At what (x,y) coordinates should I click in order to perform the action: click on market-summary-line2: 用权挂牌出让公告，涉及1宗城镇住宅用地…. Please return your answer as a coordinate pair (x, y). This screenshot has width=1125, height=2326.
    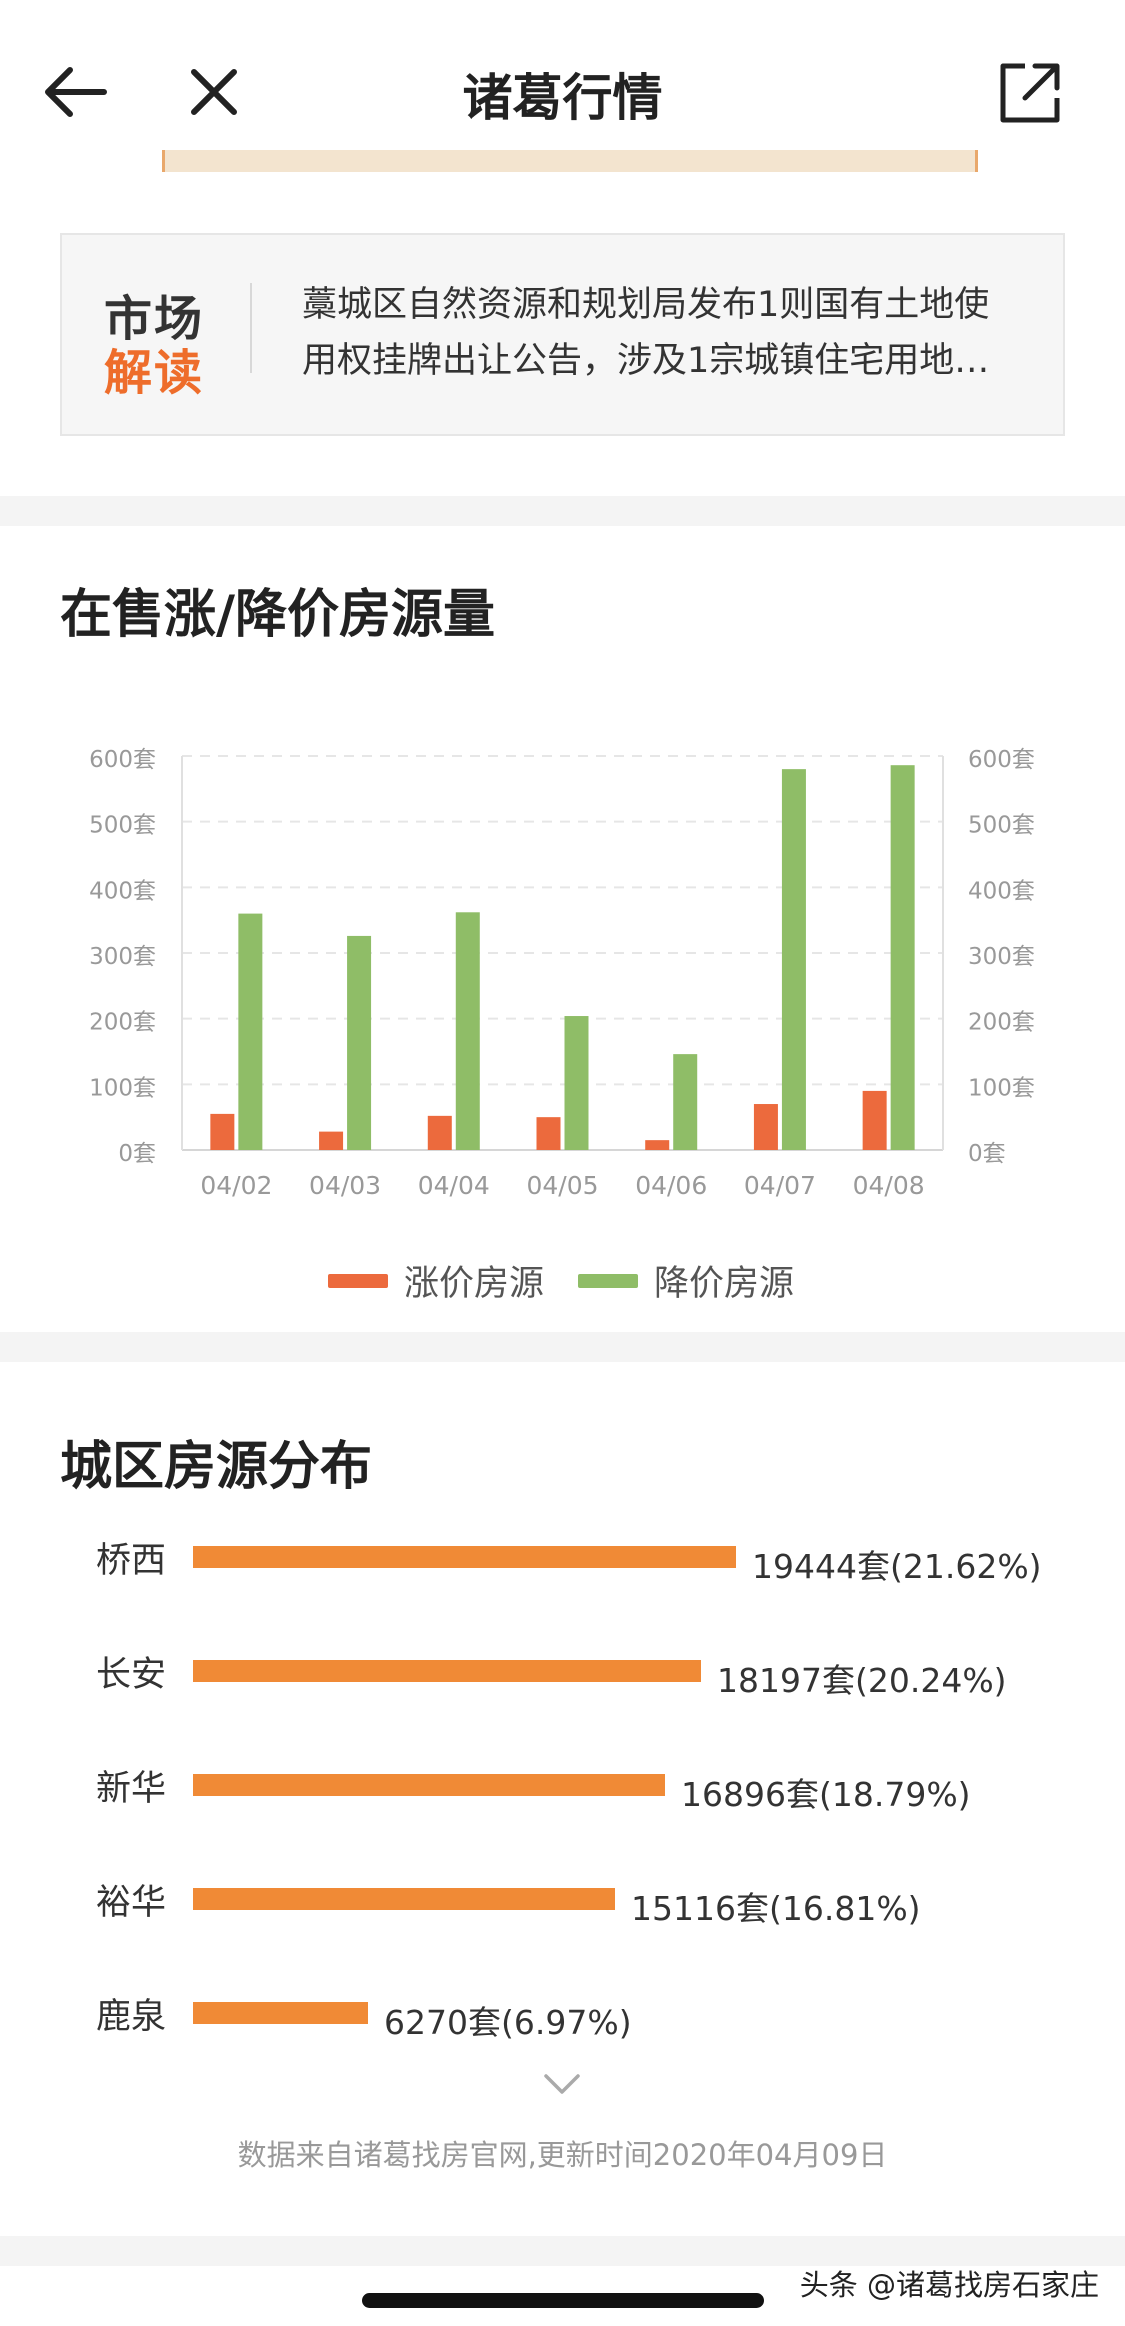
    Looking at the image, I should click on (646, 361).